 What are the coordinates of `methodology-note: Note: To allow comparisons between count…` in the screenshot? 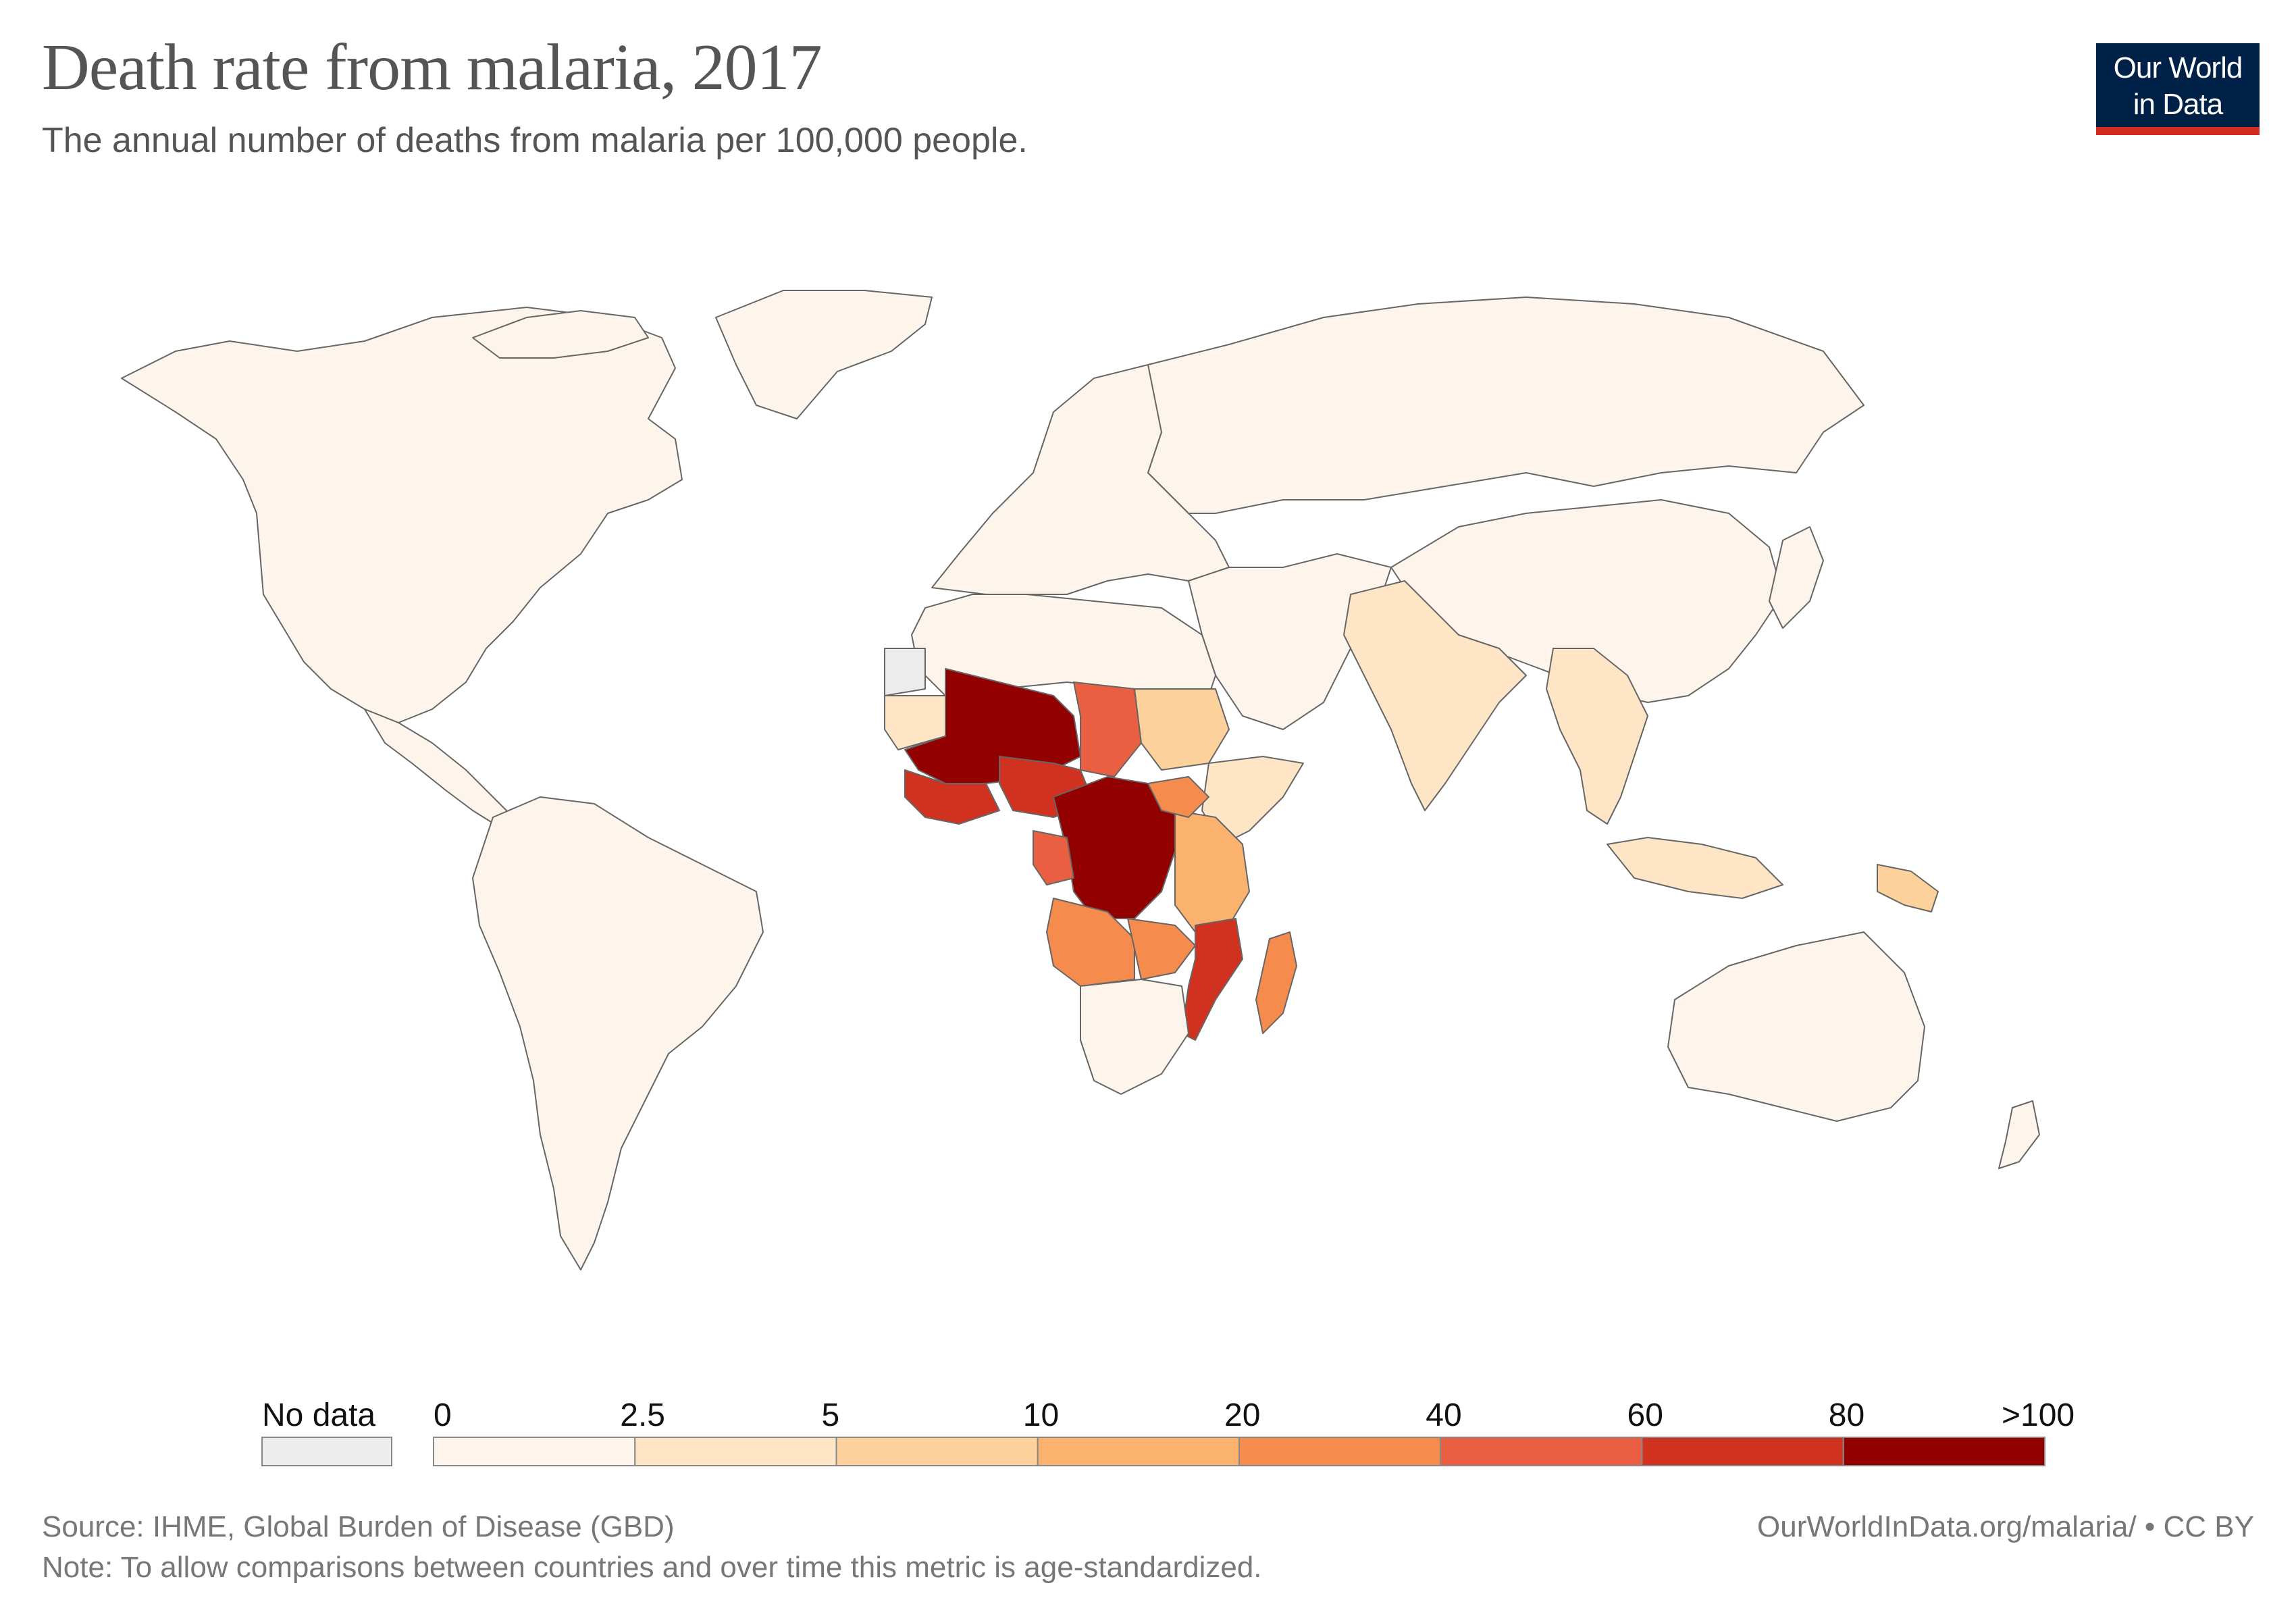 It's located at (652, 1567).